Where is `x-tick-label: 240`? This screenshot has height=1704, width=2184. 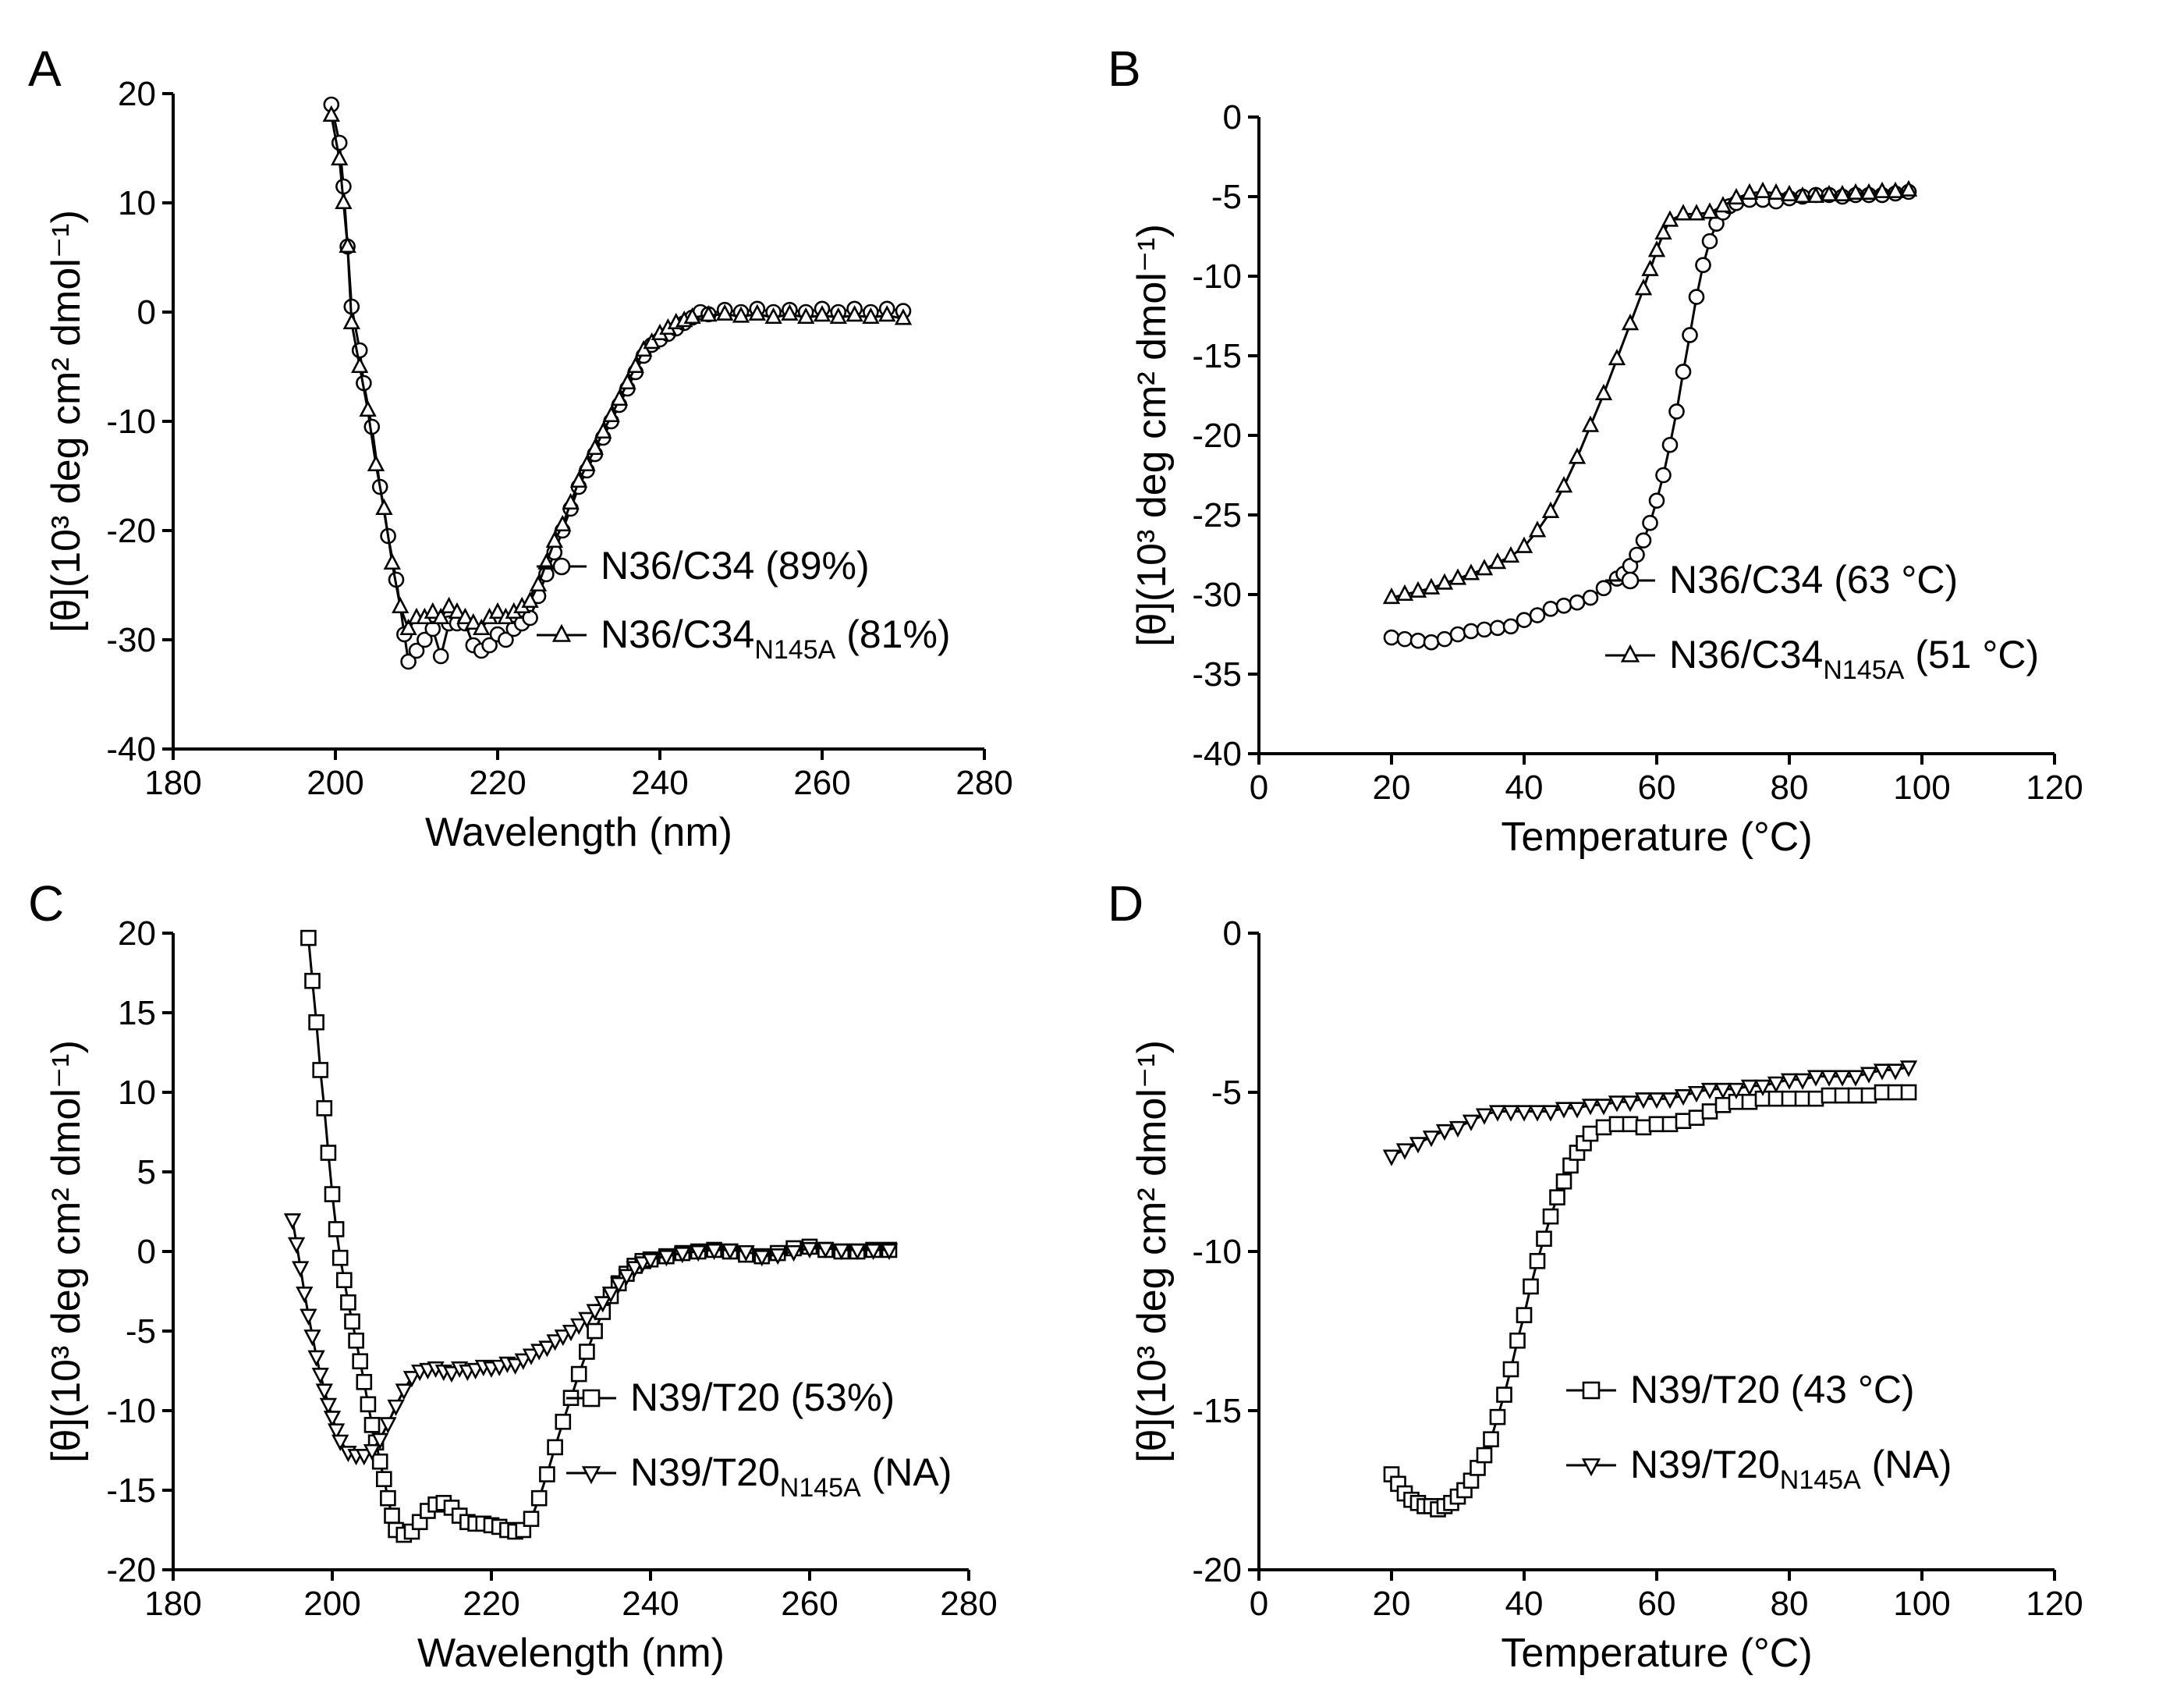 x-tick-label: 240 is located at coordinates (659, 783).